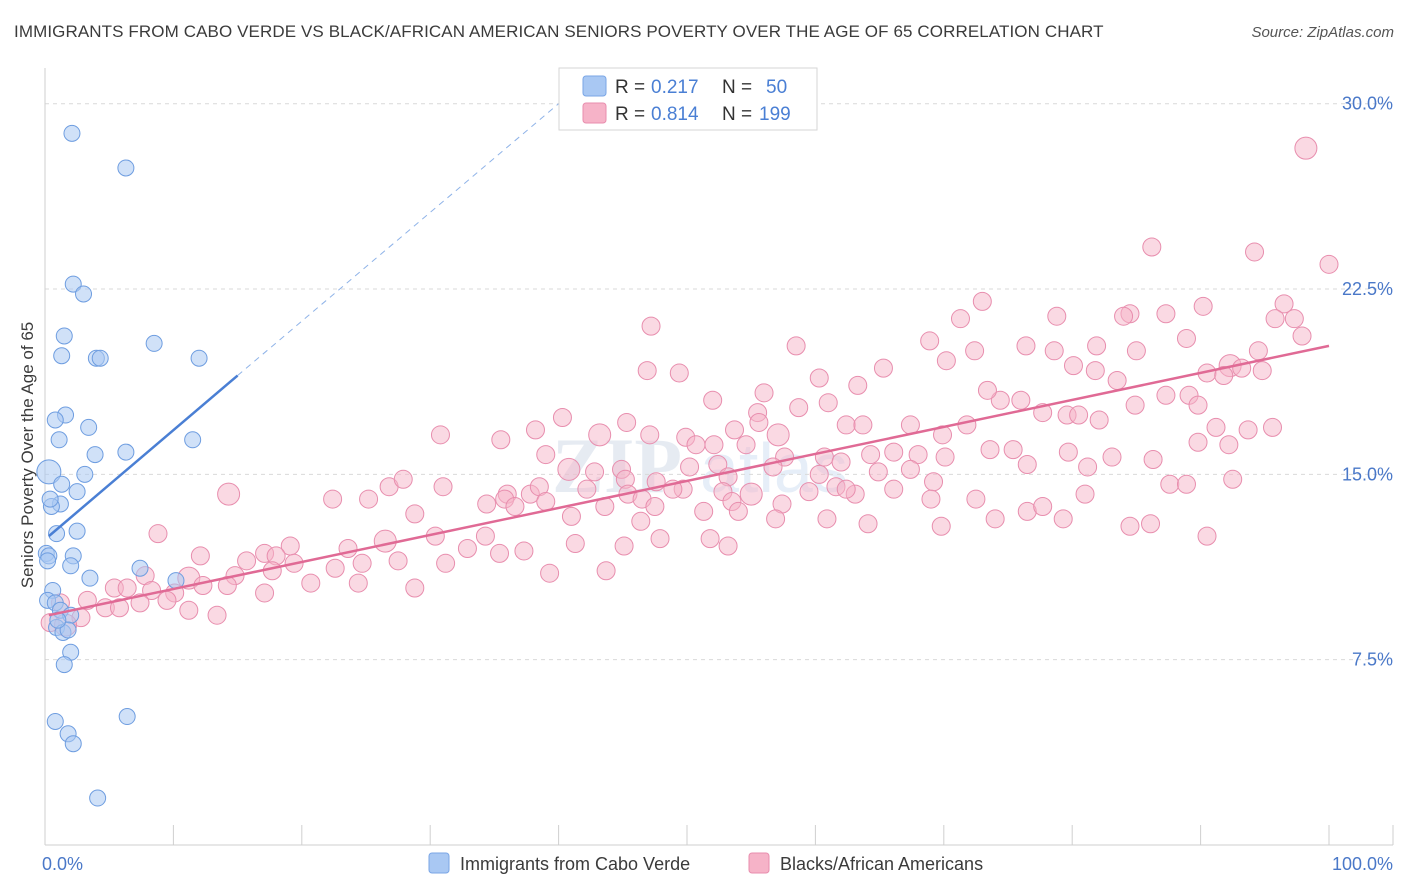 The height and width of the screenshot is (892, 1406). What do you see at coordinates (630, 87) in the screenshot?
I see `legend-r-label-1: R =` at bounding box center [630, 87].